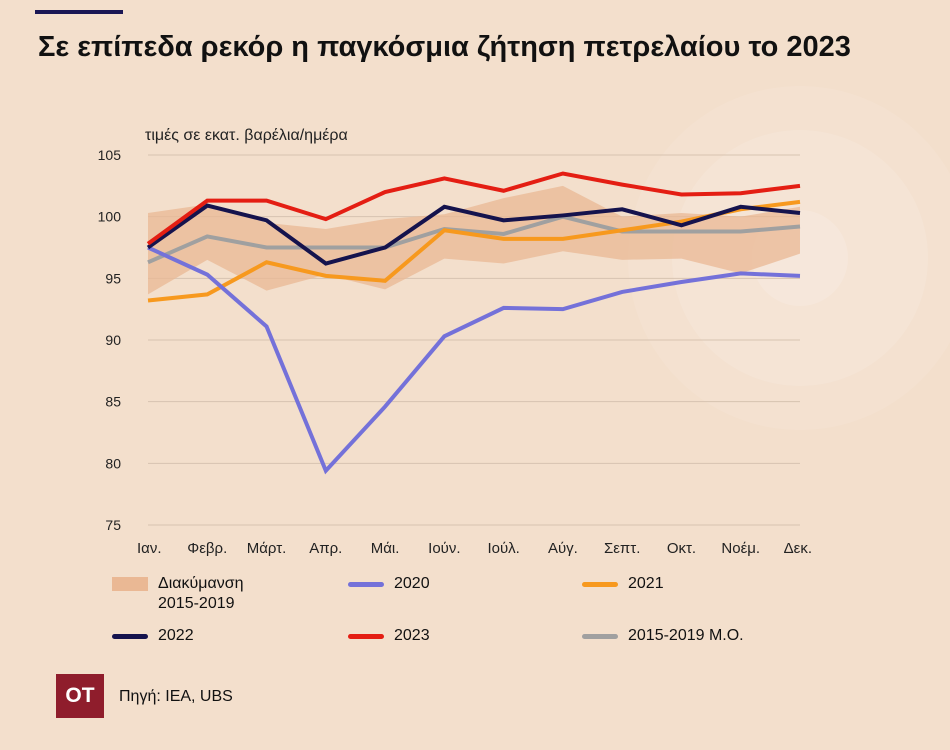 This screenshot has width=950, height=750. What do you see at coordinates (325, 548) in the screenshot?
I see `x-tick-label: Απρ.` at bounding box center [325, 548].